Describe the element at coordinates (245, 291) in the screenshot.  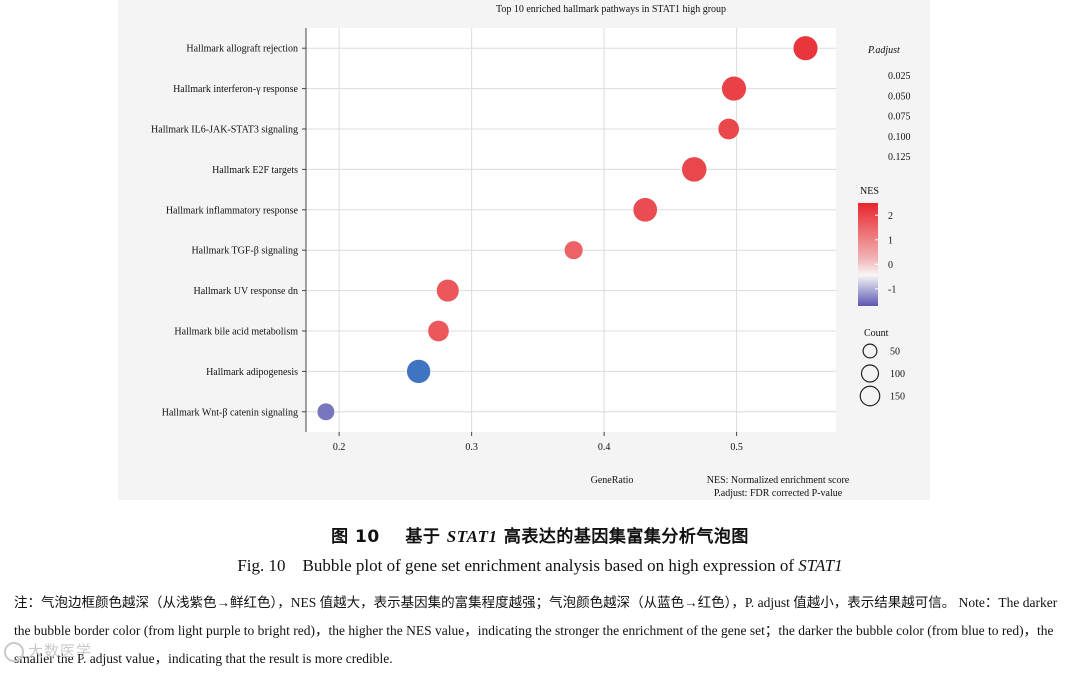
I see `y-tick-label: Hallmark UV response dn` at that location.